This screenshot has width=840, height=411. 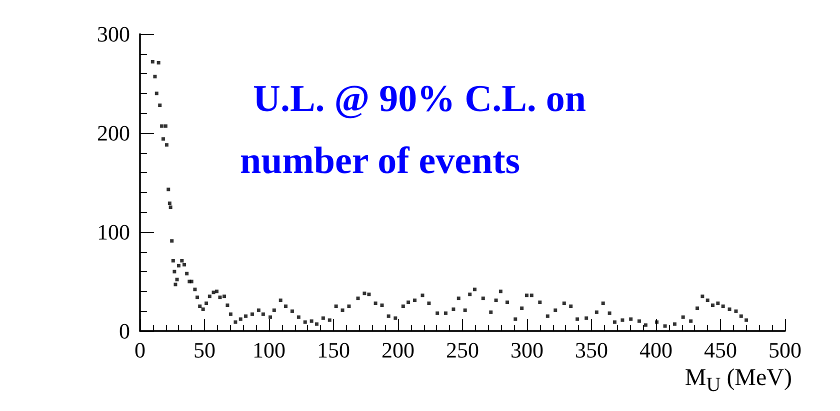 I want to click on y-tick-label: 300, so click(x=113, y=34).